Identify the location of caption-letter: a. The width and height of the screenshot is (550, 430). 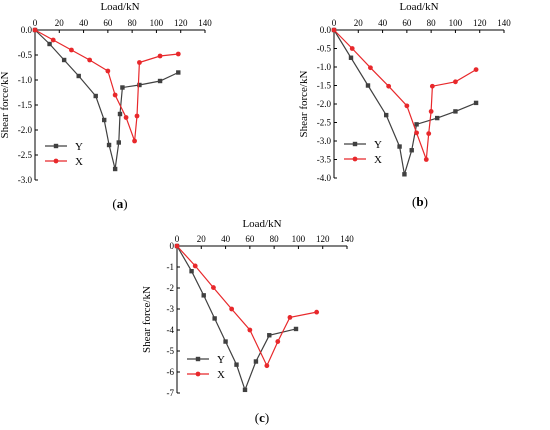
(120, 203).